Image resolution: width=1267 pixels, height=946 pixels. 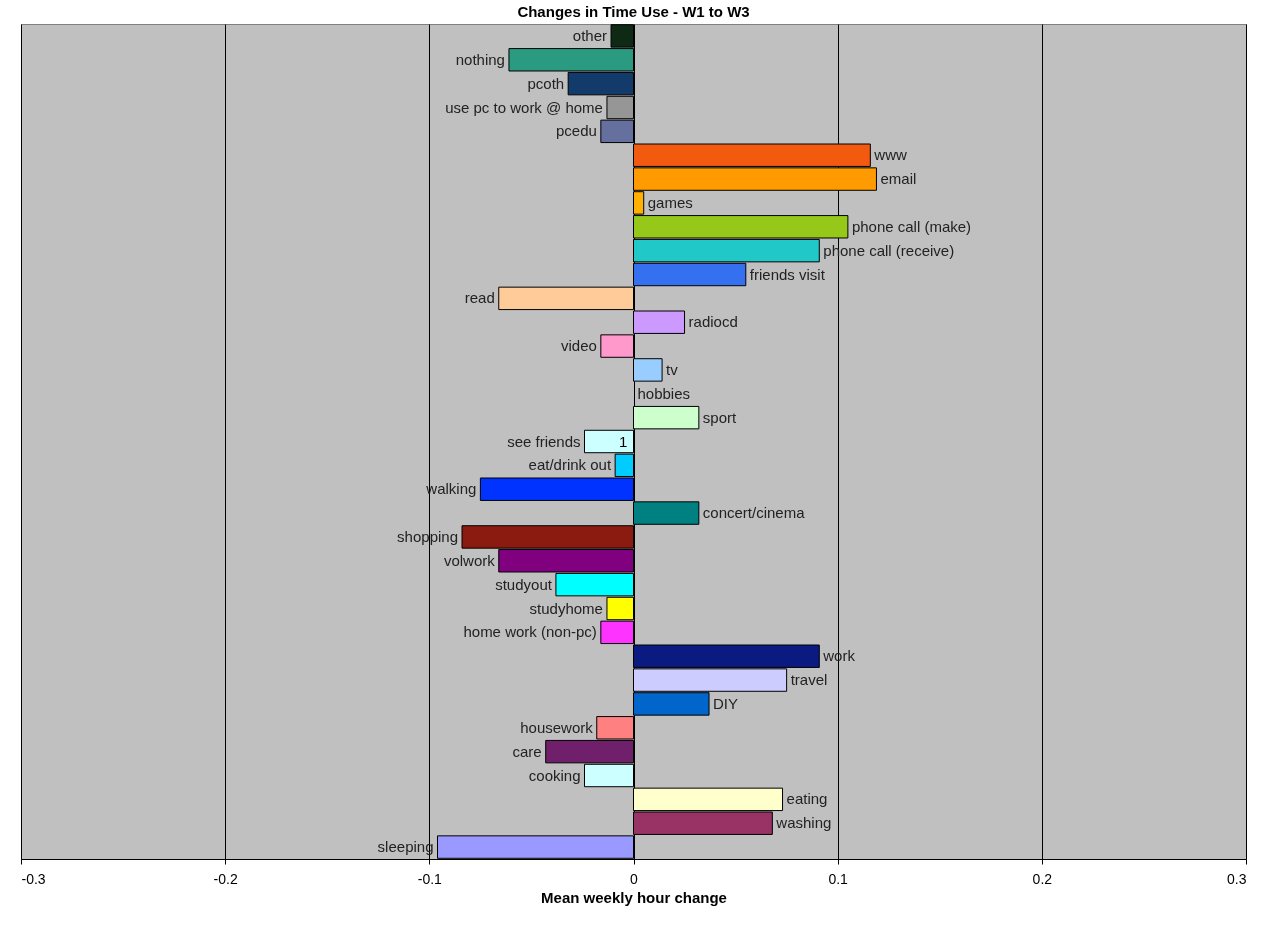 I want to click on chart-title: Changes in Time Use - W1 to W3, so click(x=633, y=11).